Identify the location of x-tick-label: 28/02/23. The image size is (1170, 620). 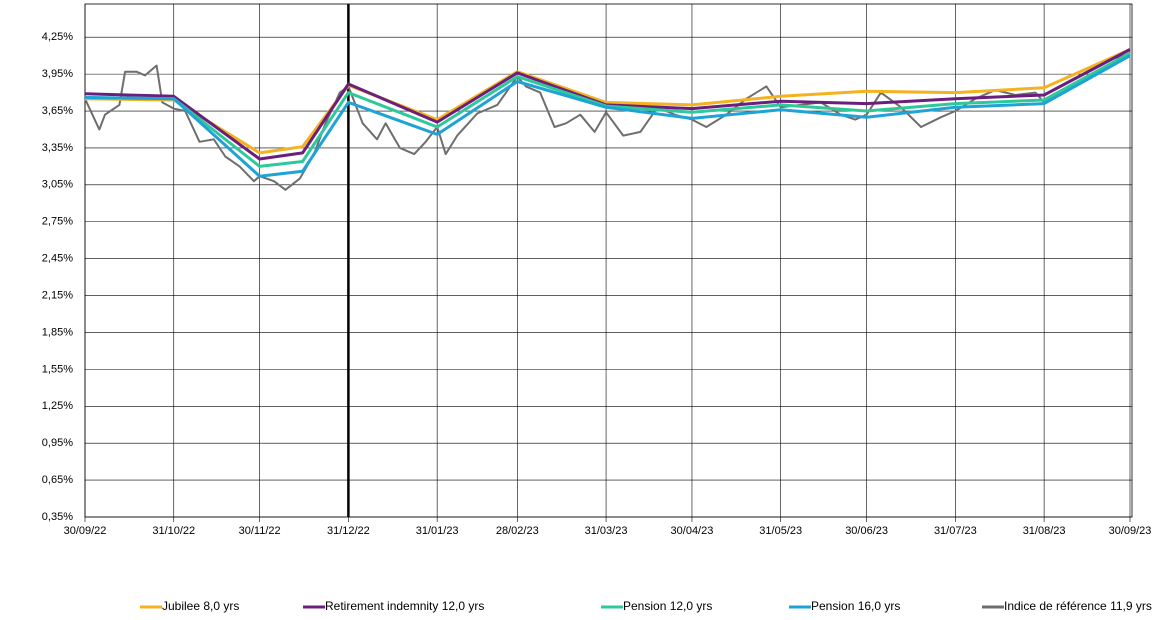
(517, 531).